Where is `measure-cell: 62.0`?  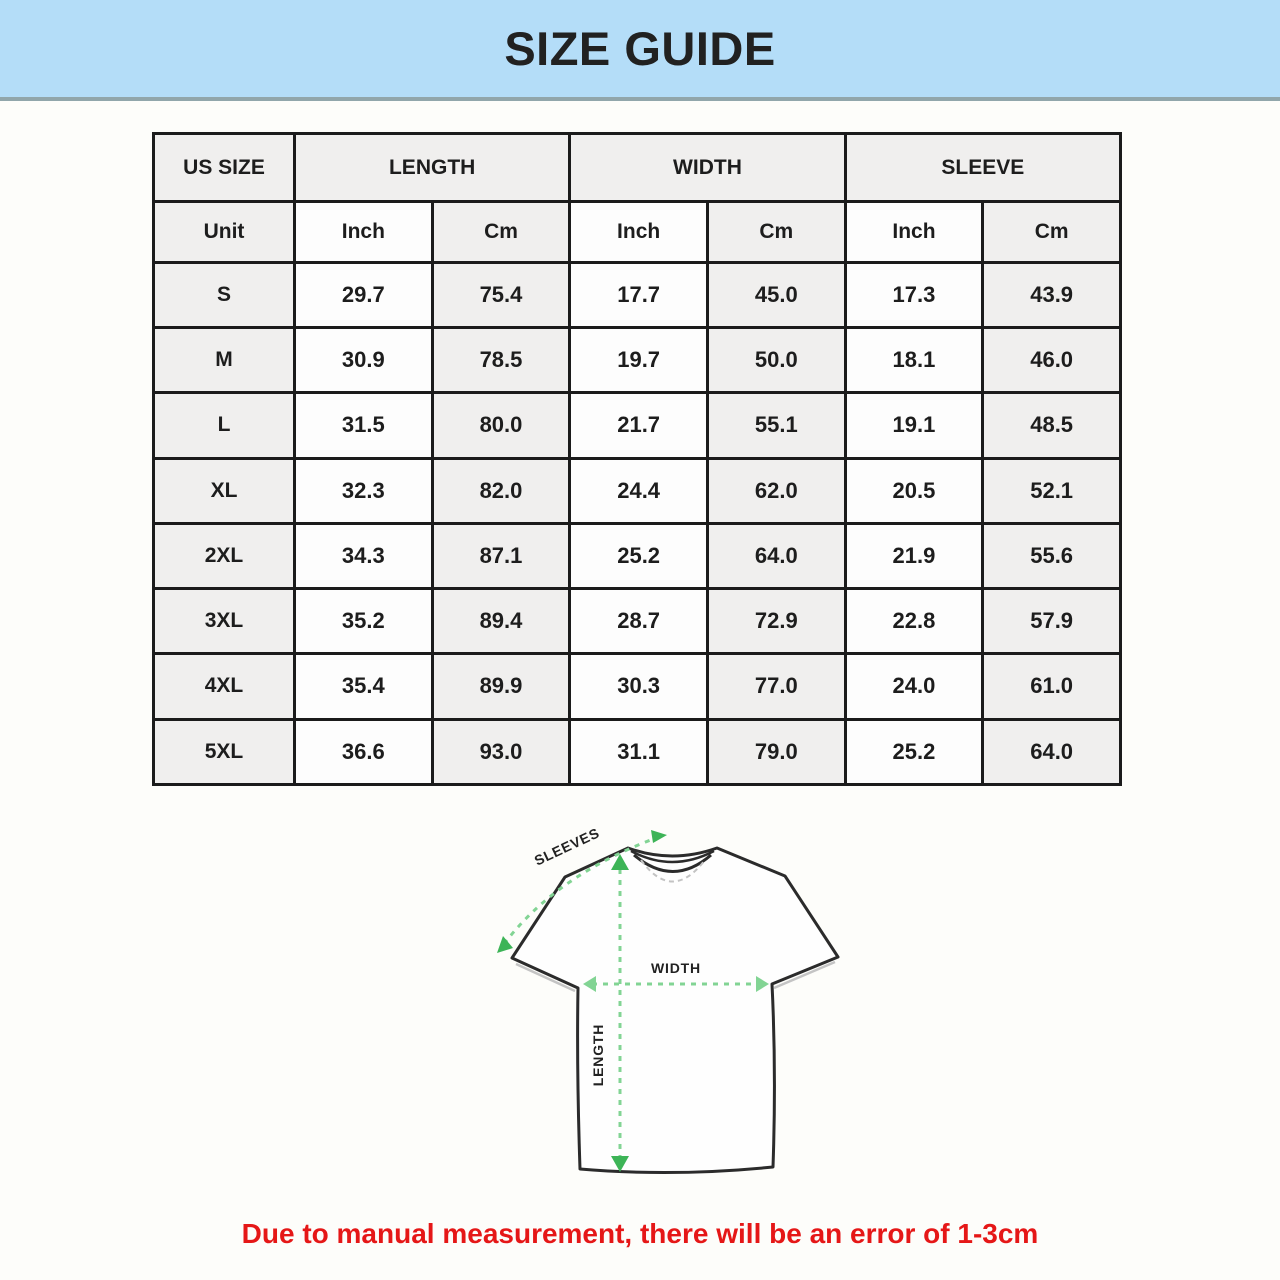 measure-cell: 62.0 is located at coordinates (776, 490).